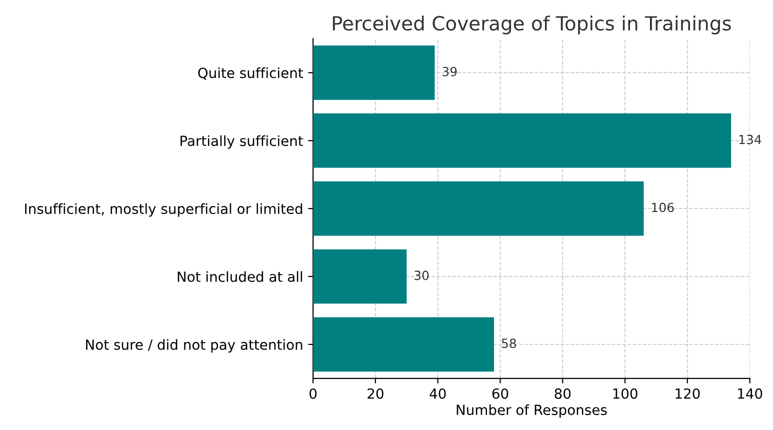 The height and width of the screenshot is (430, 773). I want to click on x-tick-label: 120, so click(688, 393).